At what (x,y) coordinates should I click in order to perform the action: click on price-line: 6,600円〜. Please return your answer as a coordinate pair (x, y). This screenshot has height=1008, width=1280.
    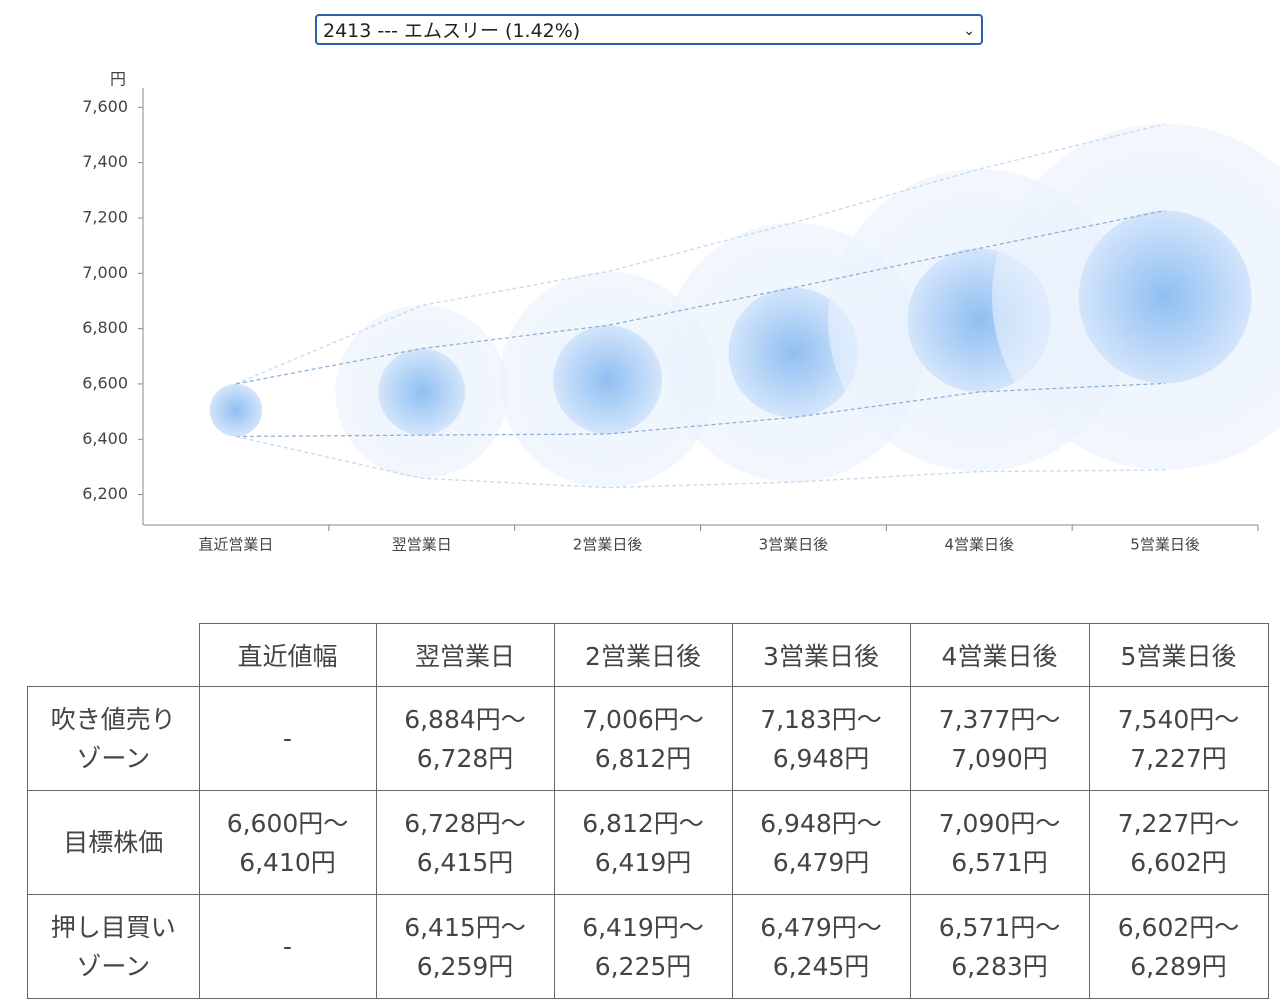
    Looking at the image, I should click on (287, 823).